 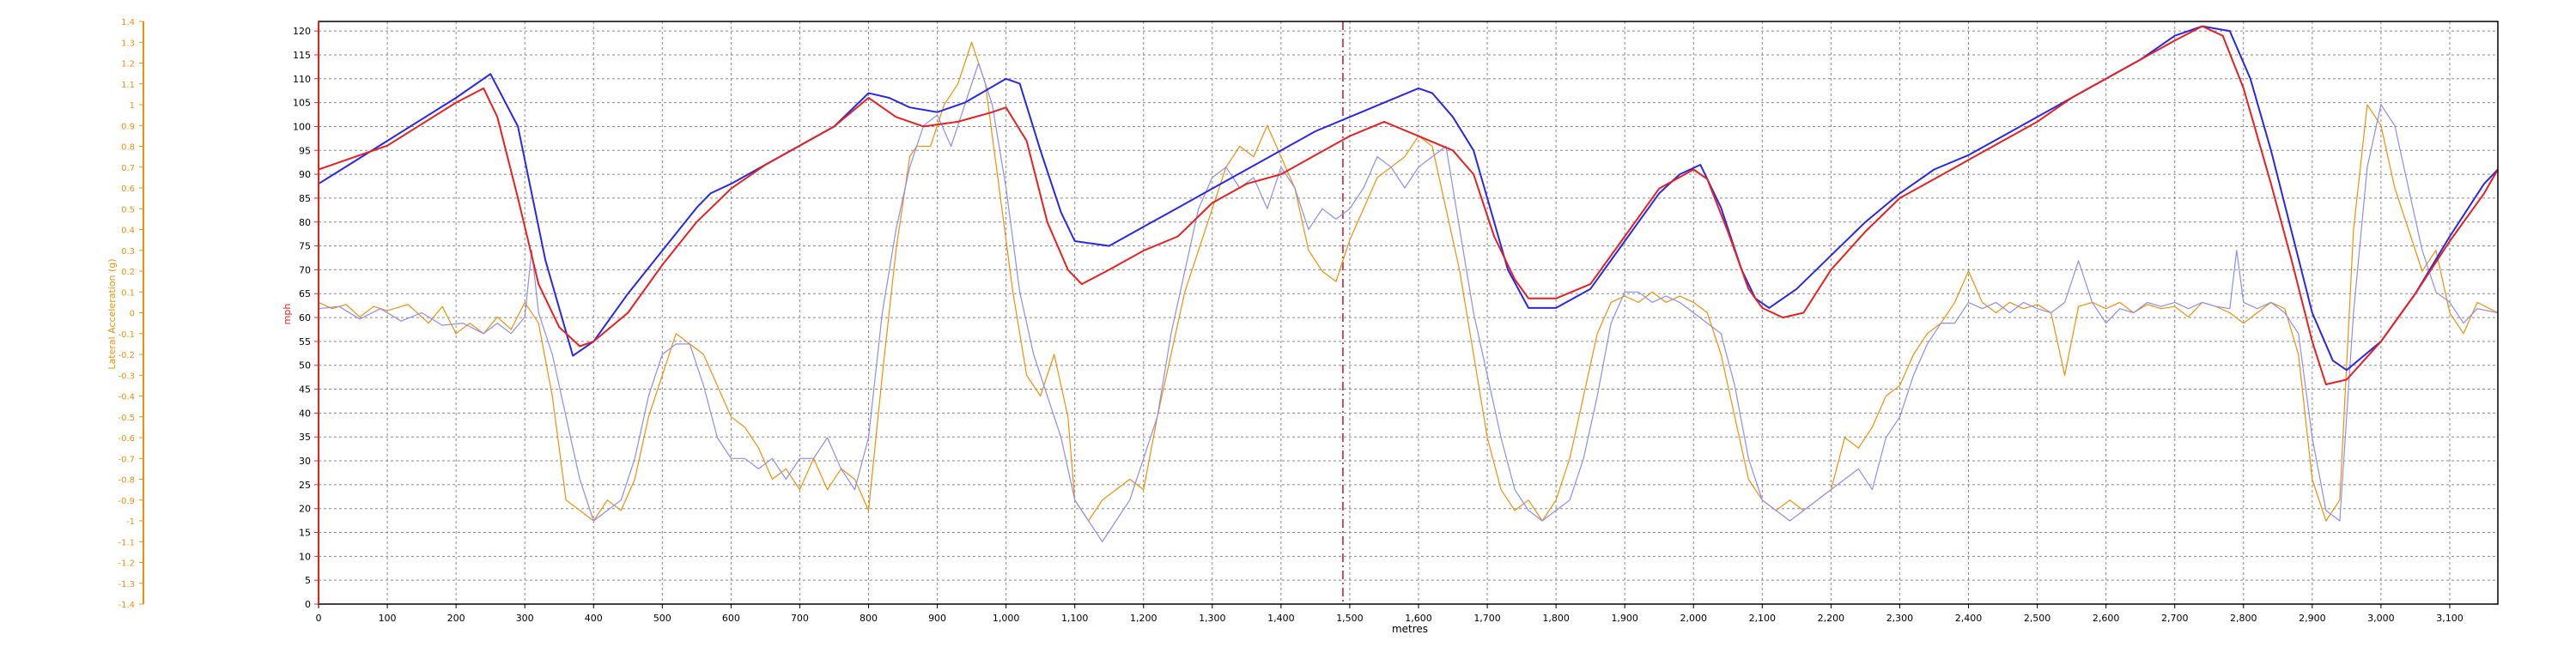 What do you see at coordinates (1694, 618) in the screenshot?
I see `x-tick-label: 2,000` at bounding box center [1694, 618].